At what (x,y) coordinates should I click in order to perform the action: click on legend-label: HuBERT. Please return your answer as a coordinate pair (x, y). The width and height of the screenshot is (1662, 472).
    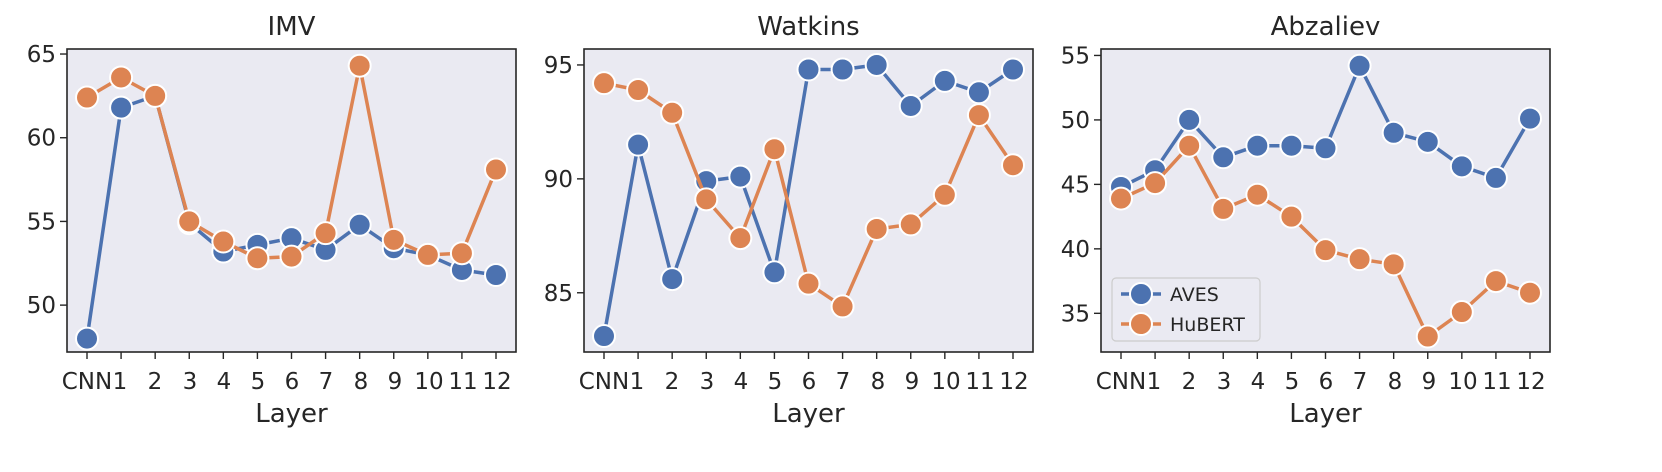
    Looking at the image, I should click on (1207, 325).